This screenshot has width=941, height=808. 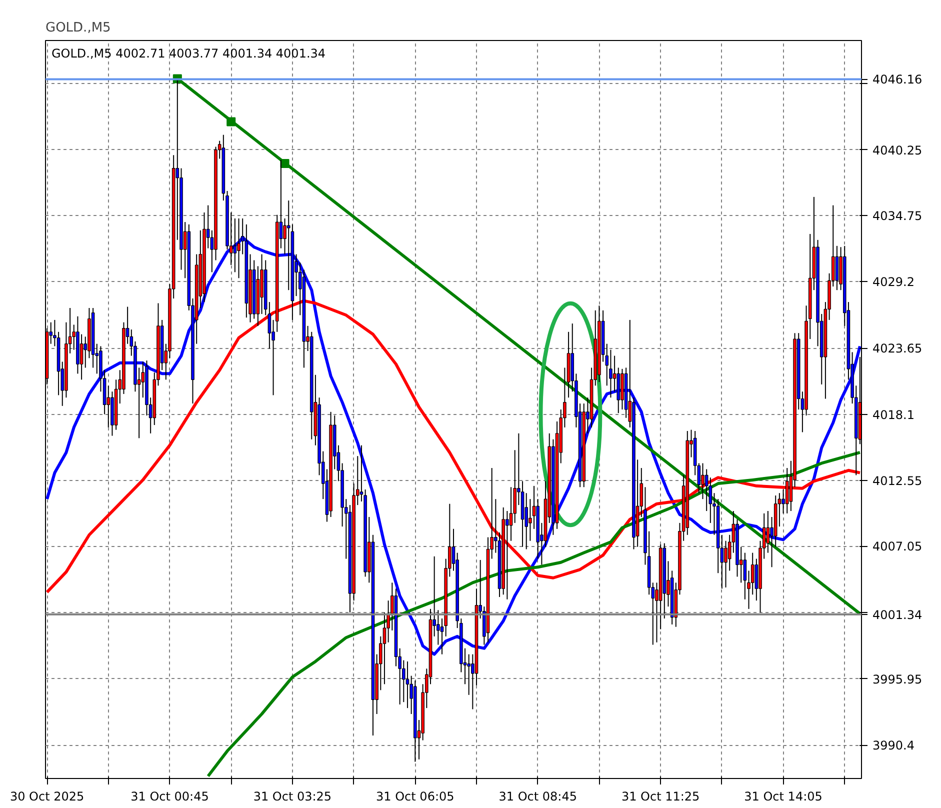 I want to click on y-tick-label: 4012.55, so click(x=897, y=481).